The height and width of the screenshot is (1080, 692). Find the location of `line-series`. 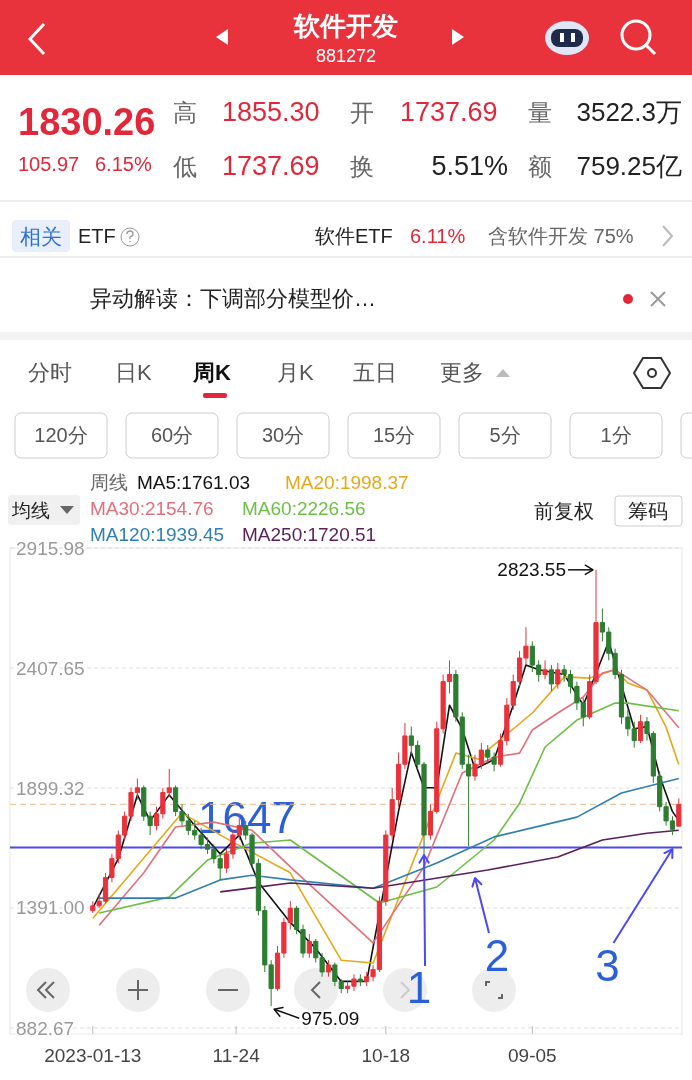

line-series is located at coordinates (389, 838).